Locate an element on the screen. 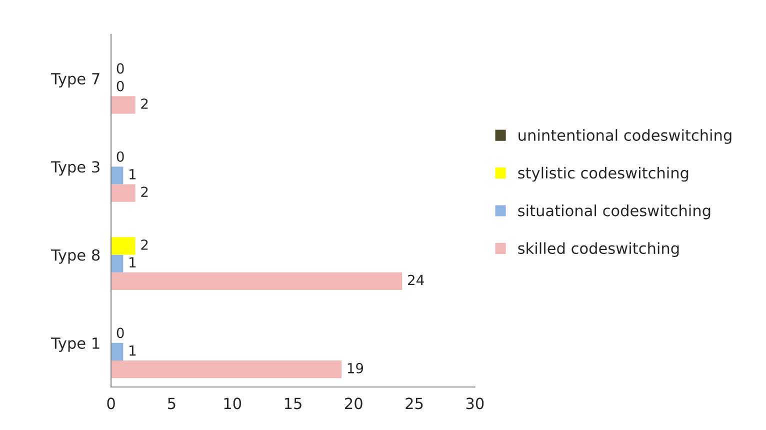  y-tick-label: Type 3 is located at coordinates (75, 168).